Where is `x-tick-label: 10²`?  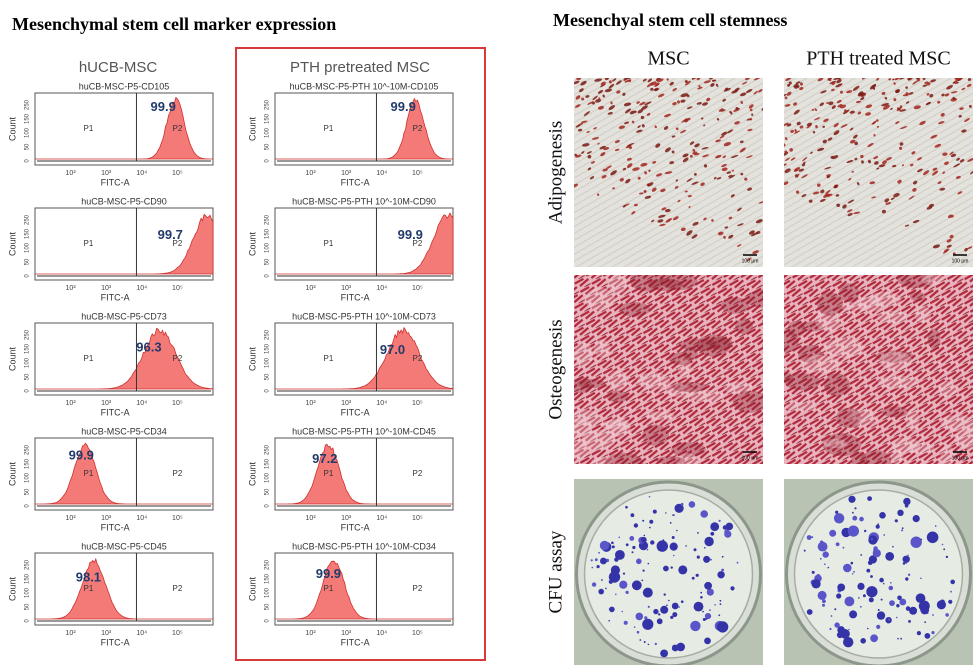 x-tick-label: 10² is located at coordinates (71, 173).